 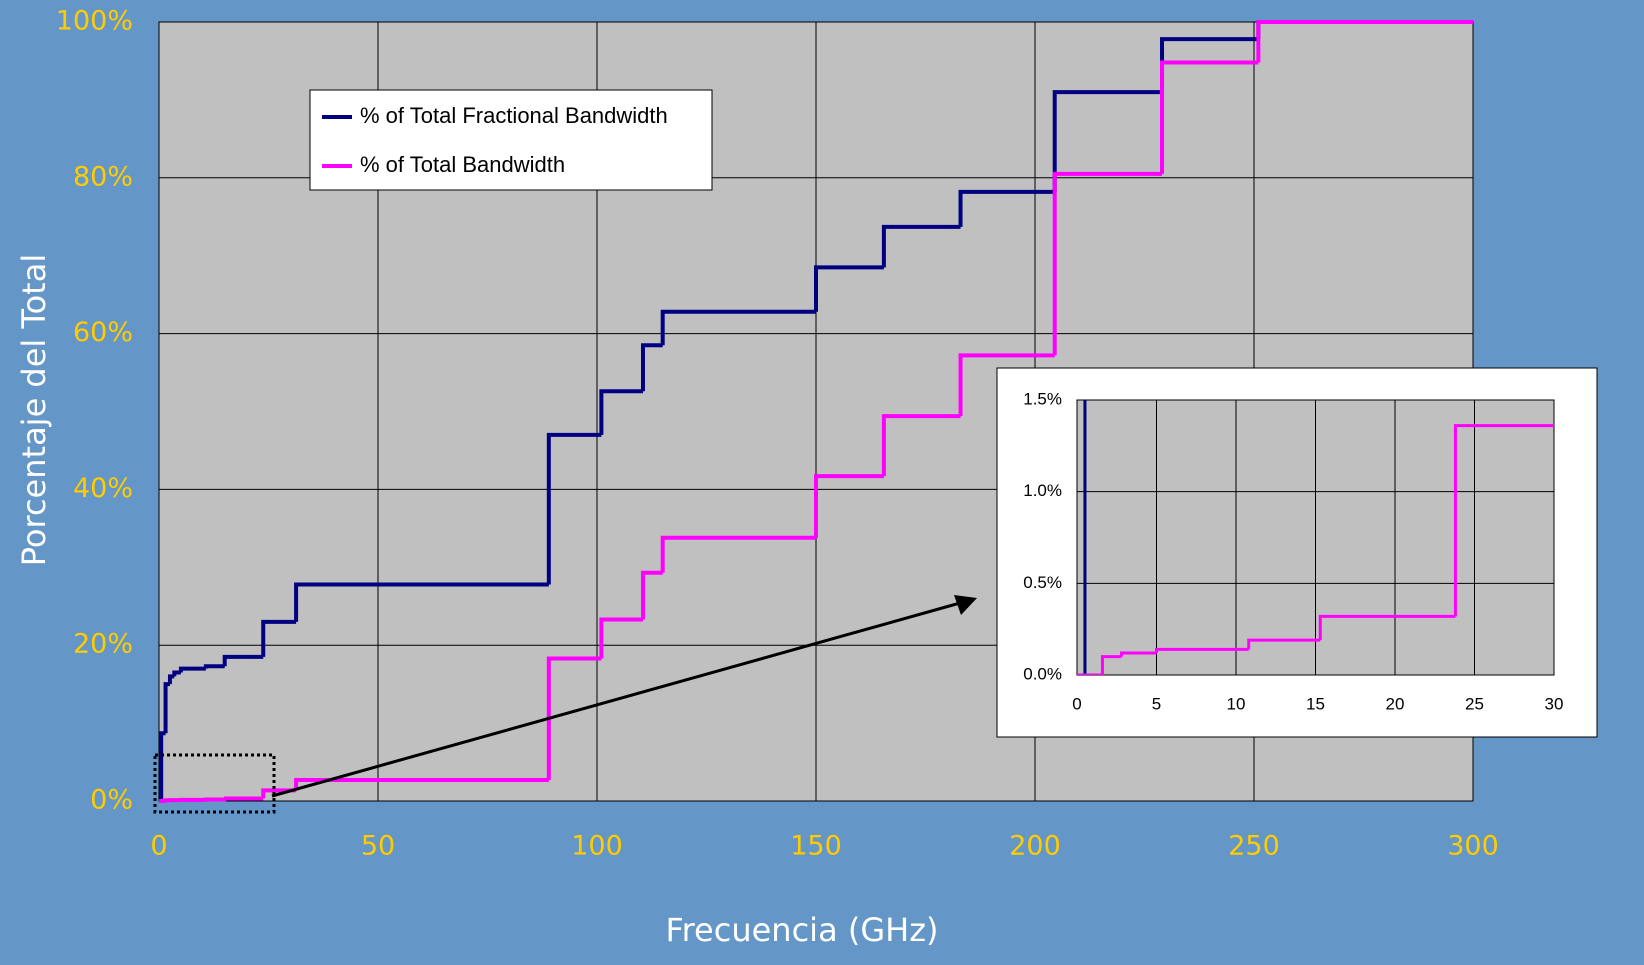 What do you see at coordinates (1315, 703) in the screenshot?
I see `x-tick-label: 15` at bounding box center [1315, 703].